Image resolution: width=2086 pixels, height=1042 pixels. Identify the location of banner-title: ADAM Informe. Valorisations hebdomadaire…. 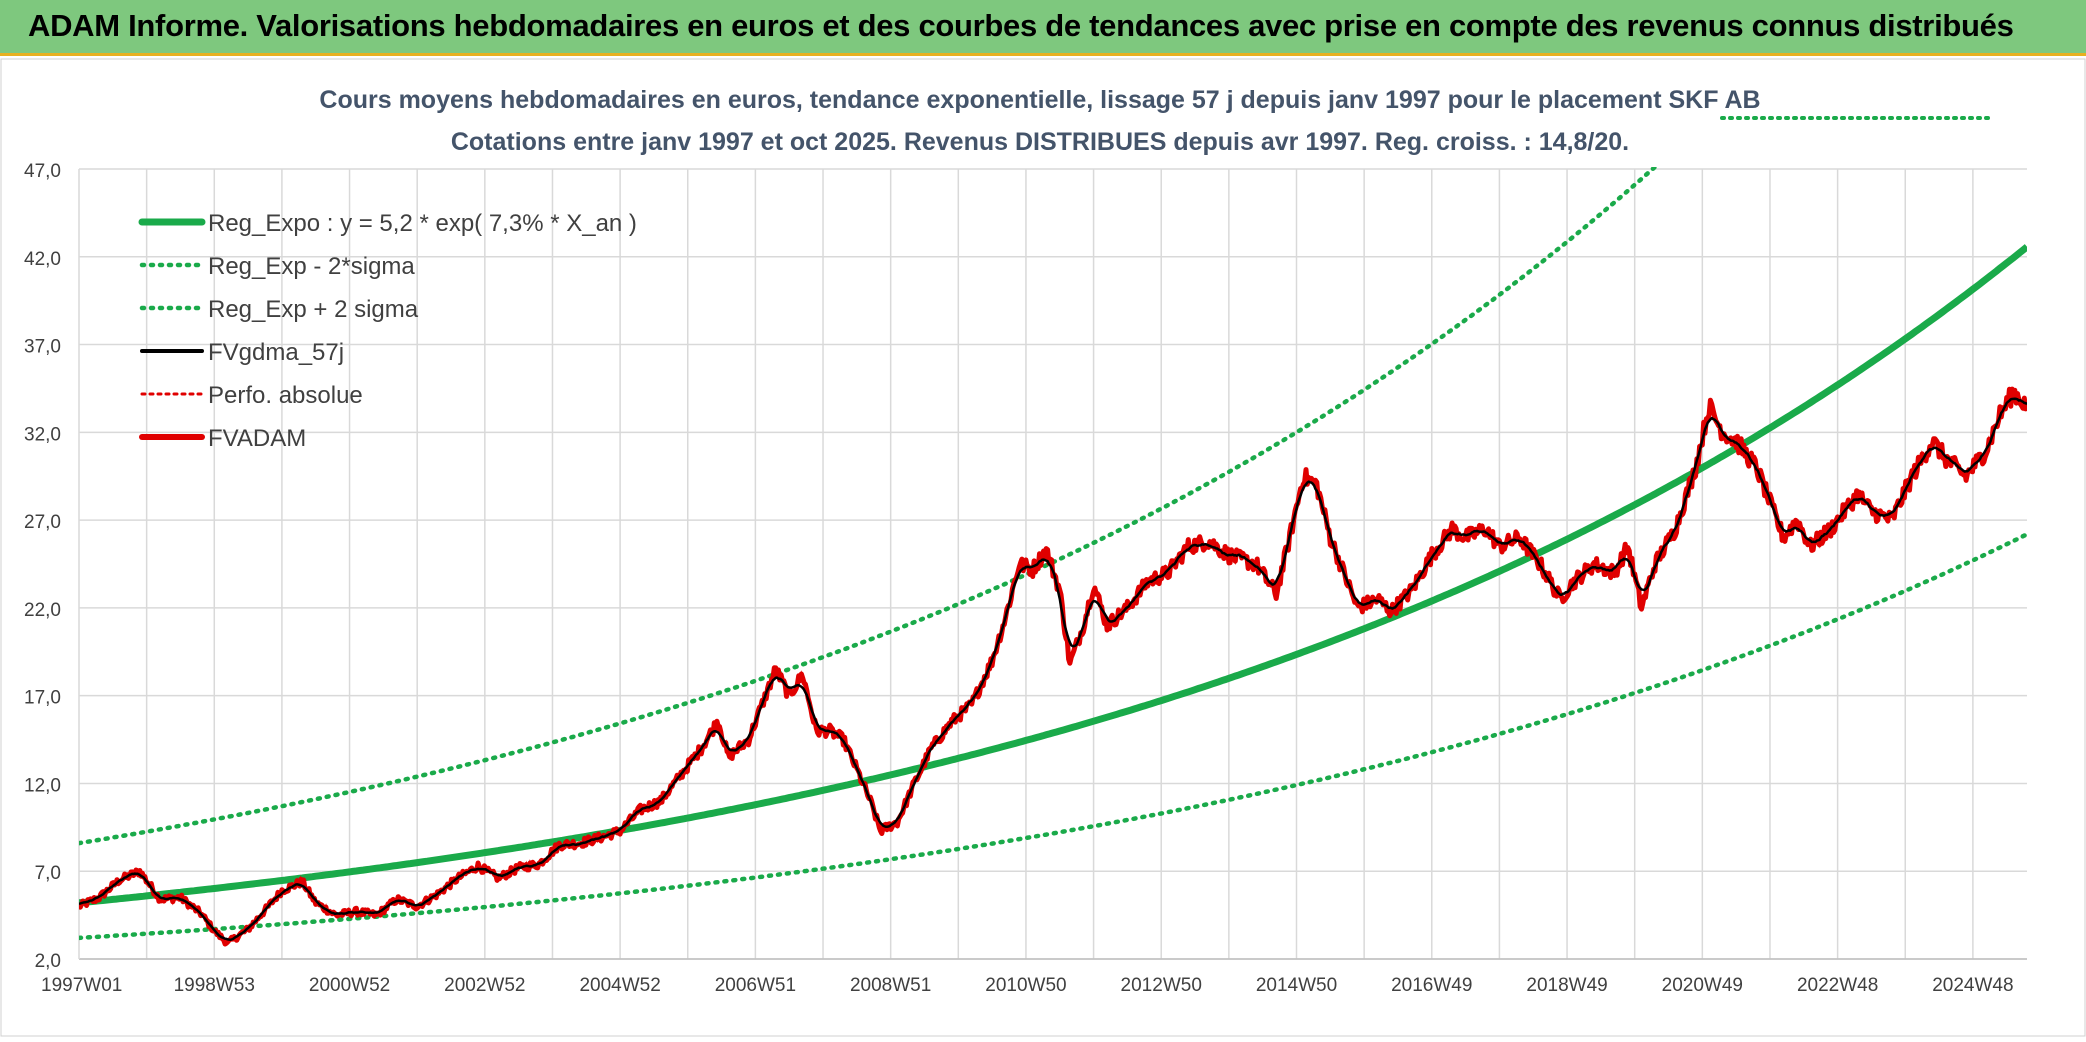
(1021, 25).